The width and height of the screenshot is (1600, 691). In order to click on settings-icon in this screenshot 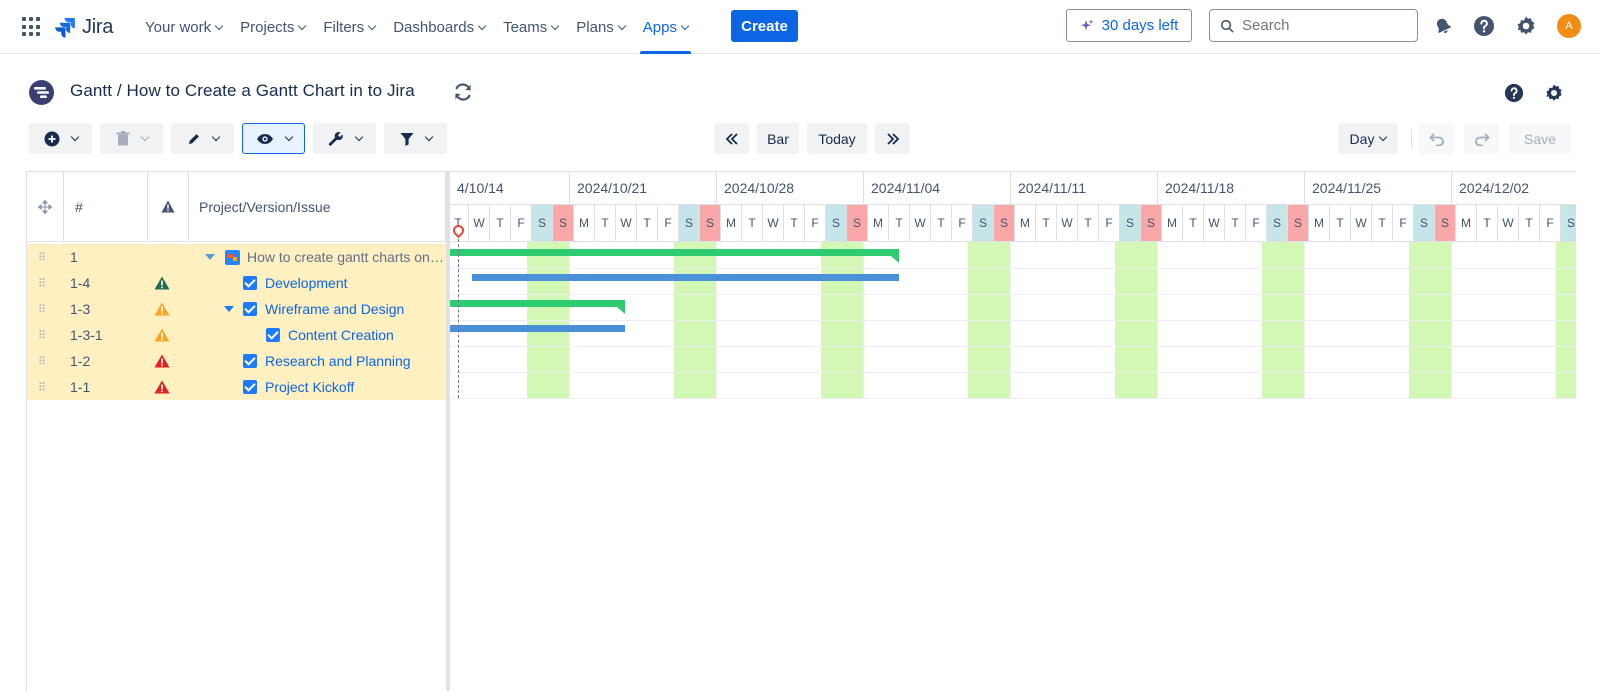, I will do `click(1526, 26)`.